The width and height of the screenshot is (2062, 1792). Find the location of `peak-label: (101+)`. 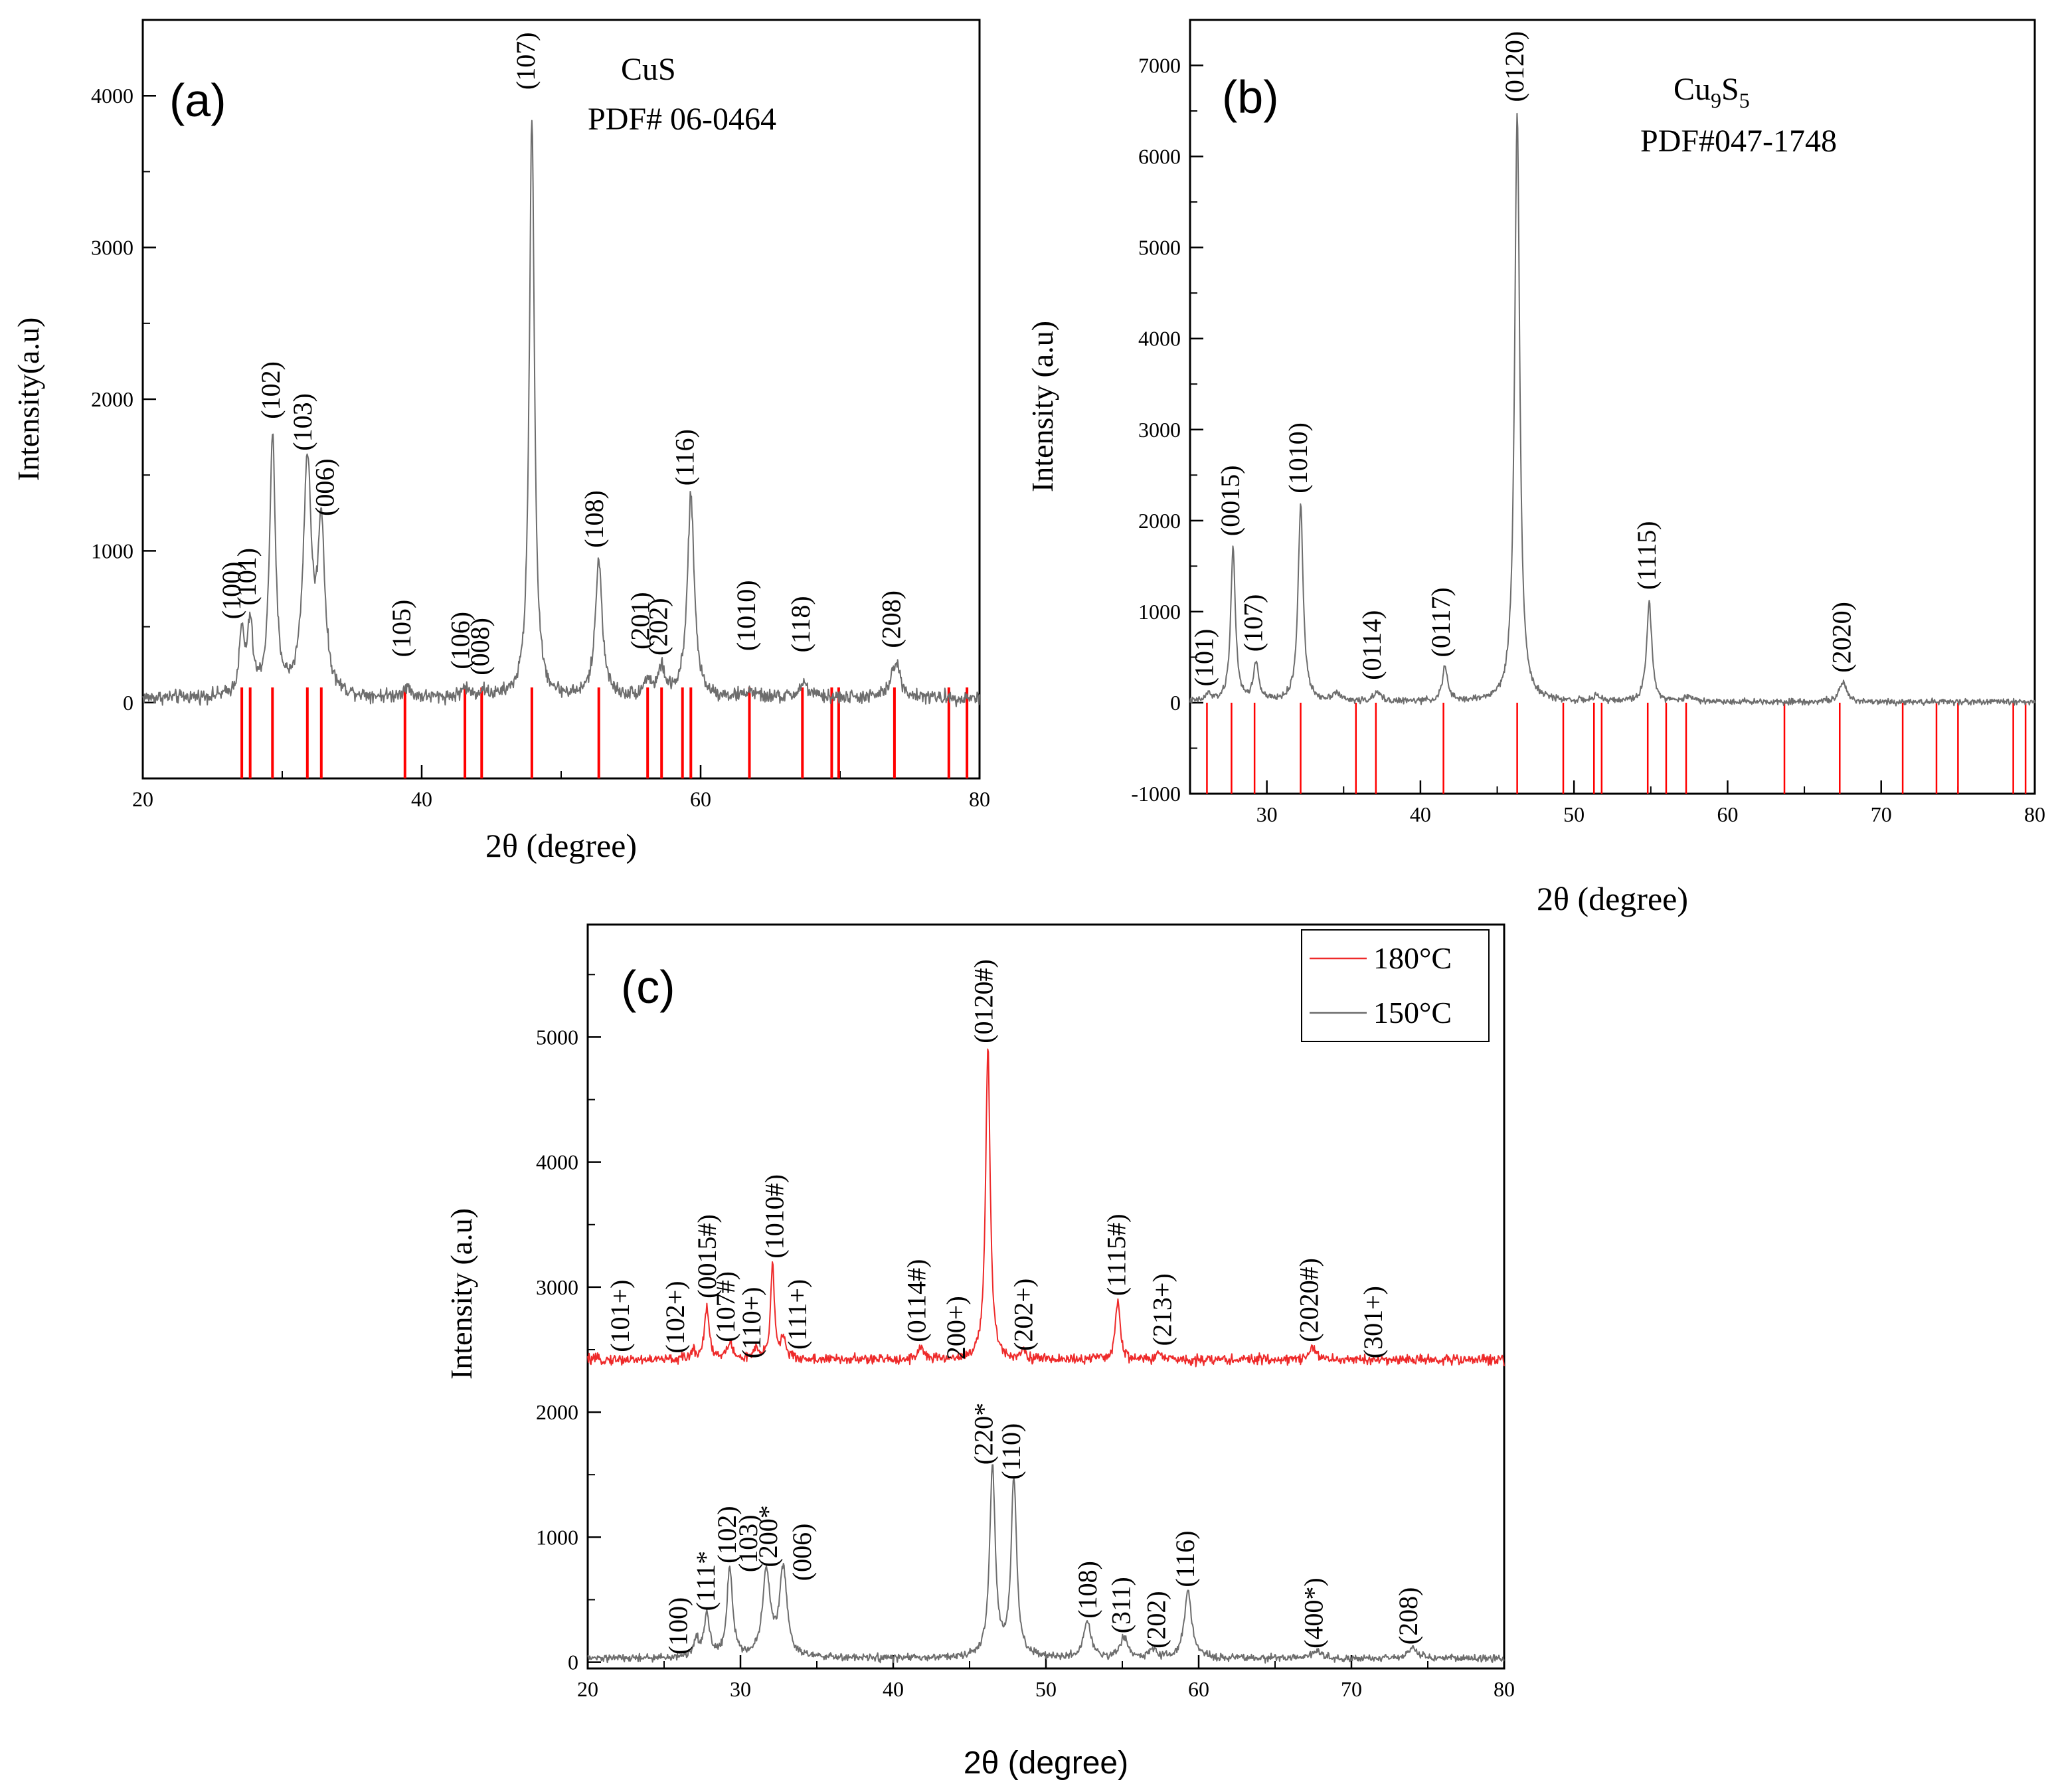

peak-label: (101+) is located at coordinates (620, 1316).